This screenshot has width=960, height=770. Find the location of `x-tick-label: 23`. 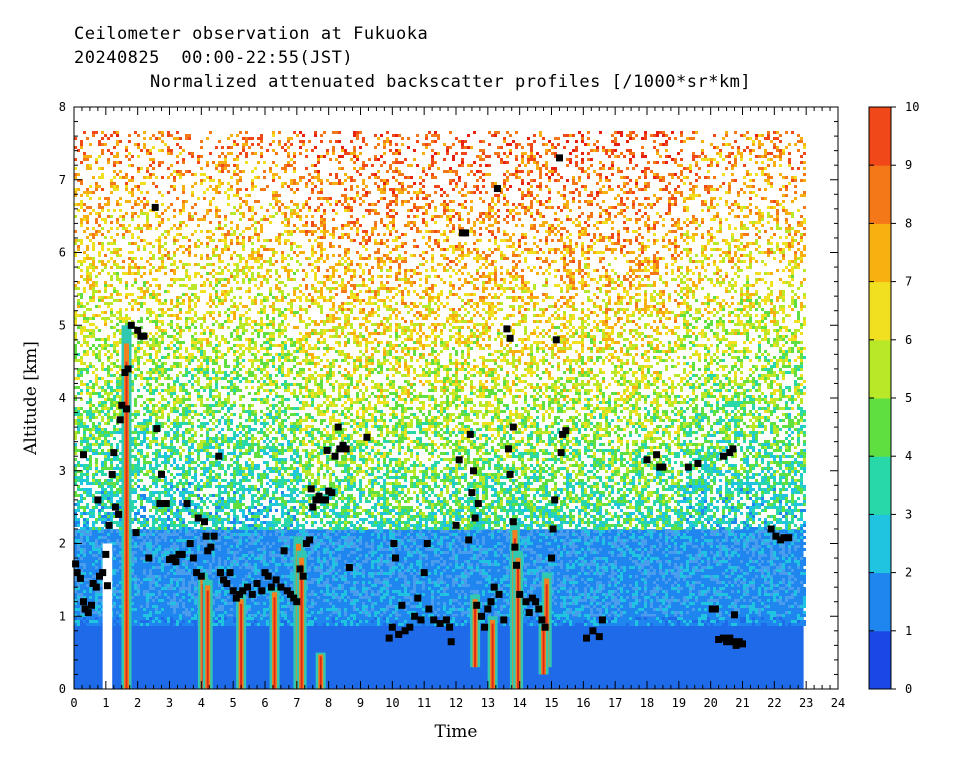

x-tick-label: 23 is located at coordinates (806, 703).